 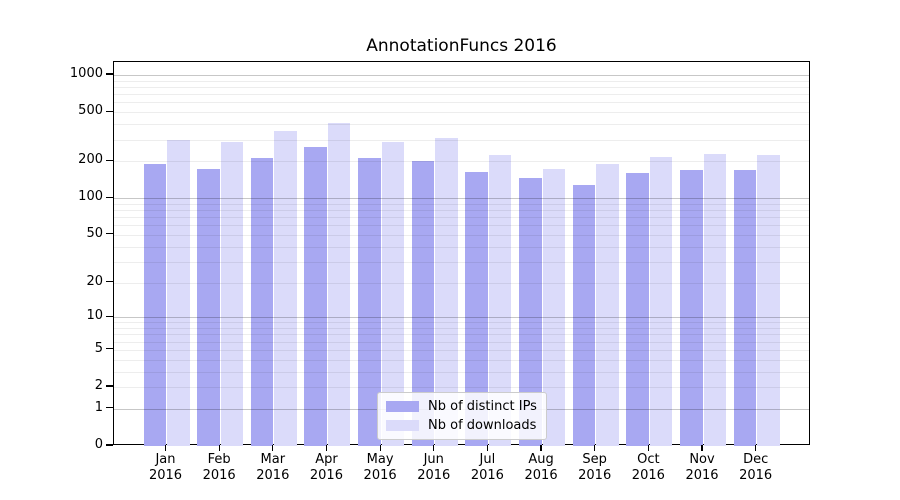 What do you see at coordinates (94, 233) in the screenshot?
I see `y-tick-label: 50` at bounding box center [94, 233].